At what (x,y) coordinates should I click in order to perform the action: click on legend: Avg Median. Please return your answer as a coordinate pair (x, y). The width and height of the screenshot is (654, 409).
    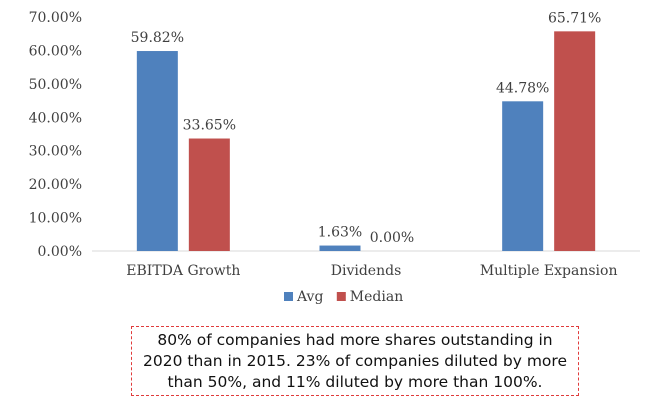
    Looking at the image, I should click on (343, 297).